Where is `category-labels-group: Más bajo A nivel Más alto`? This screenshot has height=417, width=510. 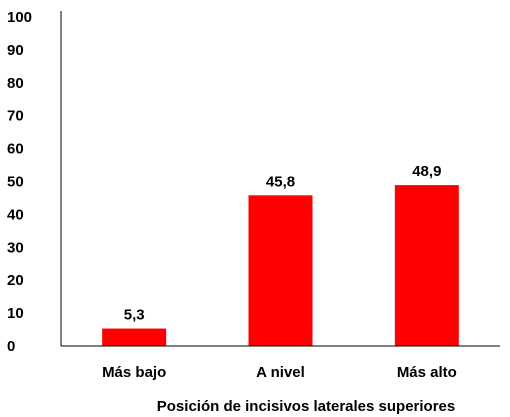 category-labels-group: Más bajo A nivel Más alto is located at coordinates (279, 372).